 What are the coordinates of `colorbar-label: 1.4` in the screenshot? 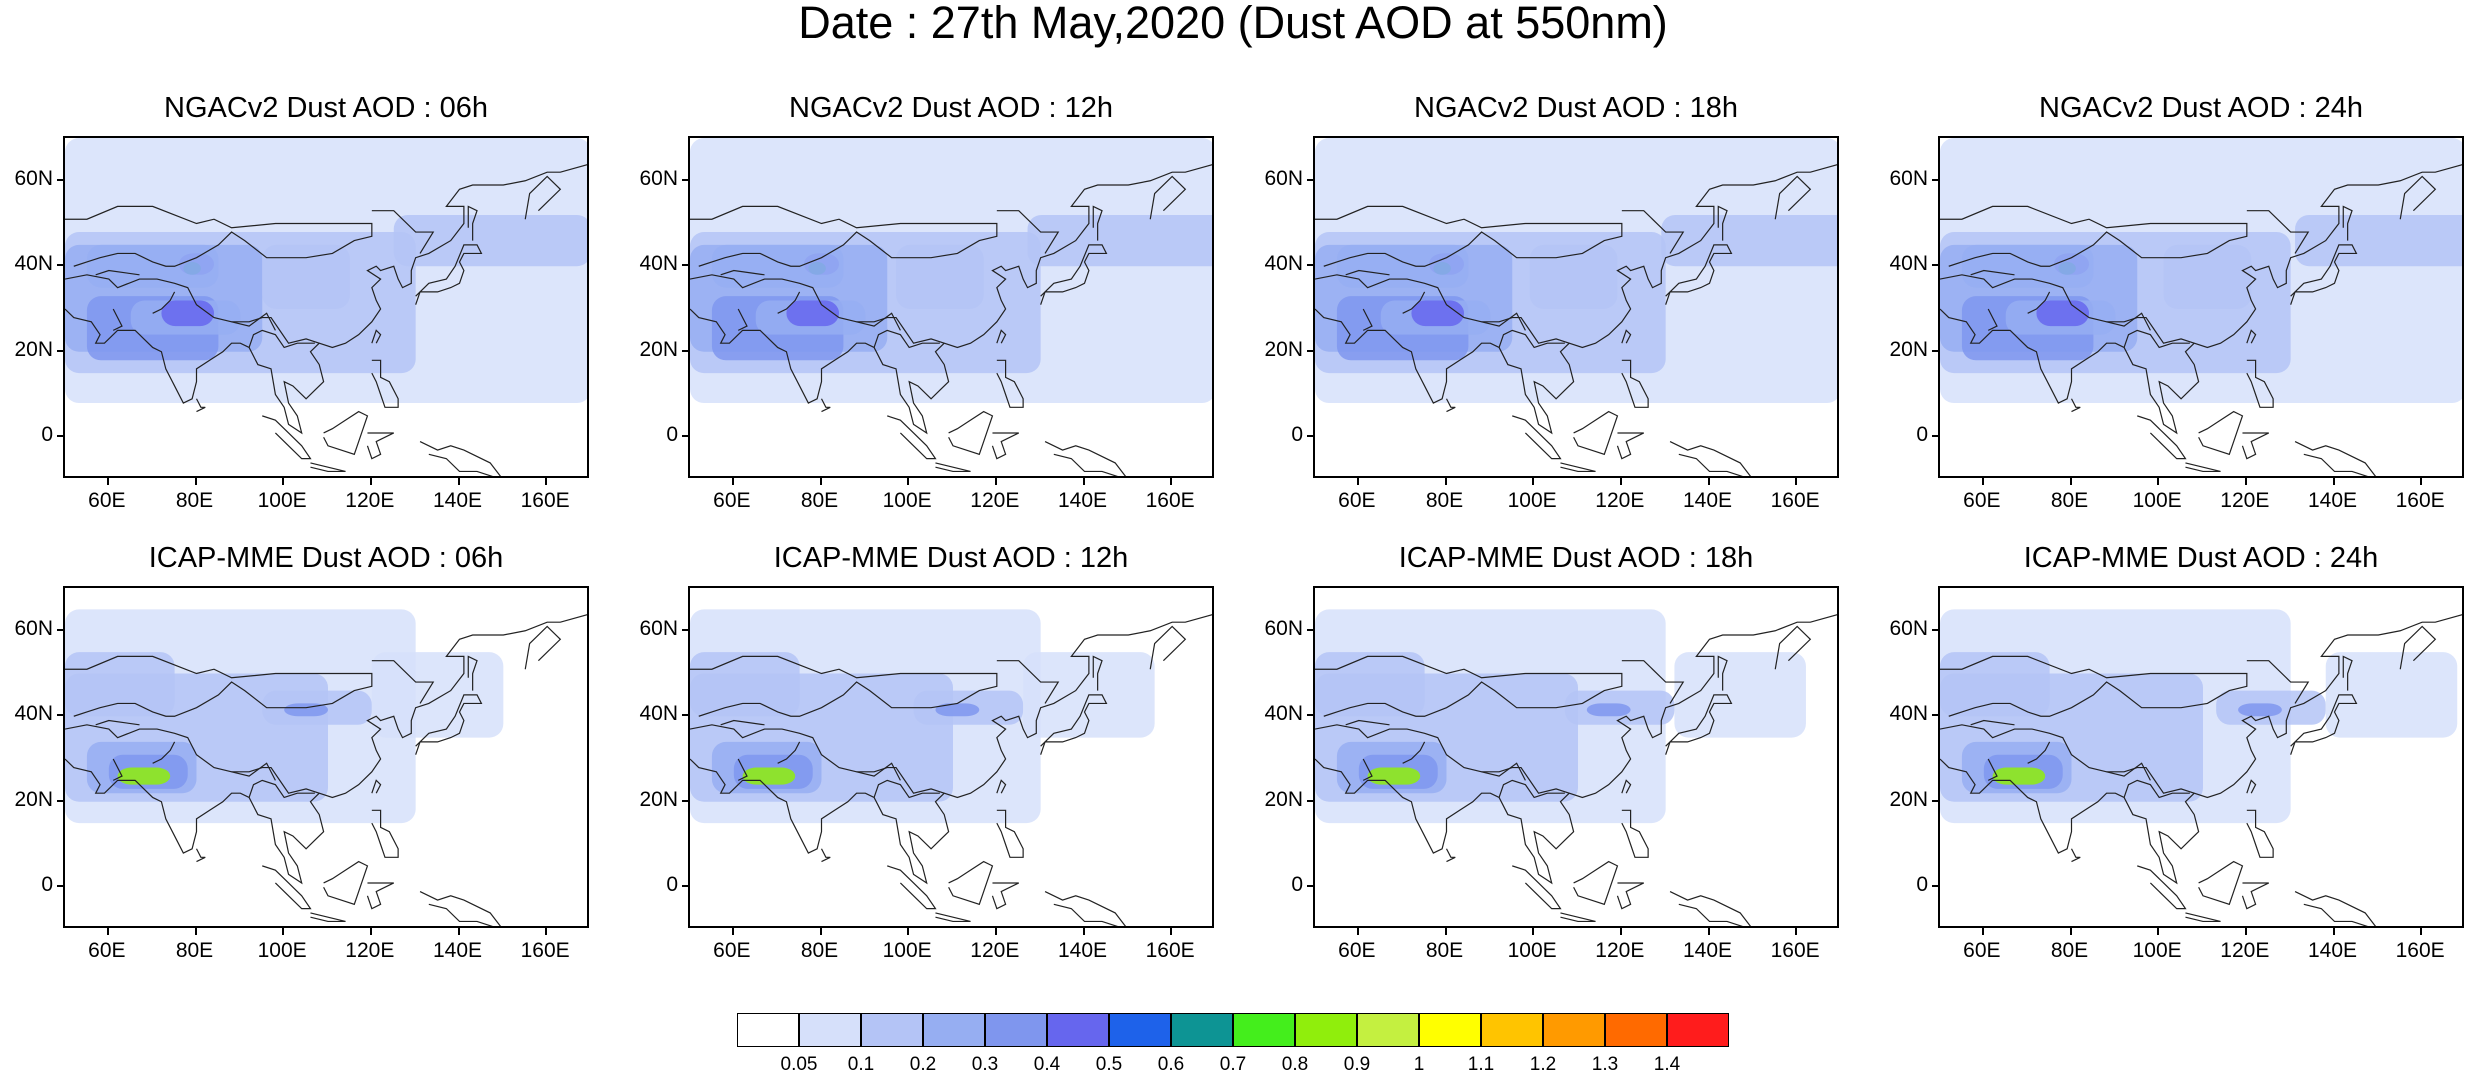 It's located at (1667, 1064).